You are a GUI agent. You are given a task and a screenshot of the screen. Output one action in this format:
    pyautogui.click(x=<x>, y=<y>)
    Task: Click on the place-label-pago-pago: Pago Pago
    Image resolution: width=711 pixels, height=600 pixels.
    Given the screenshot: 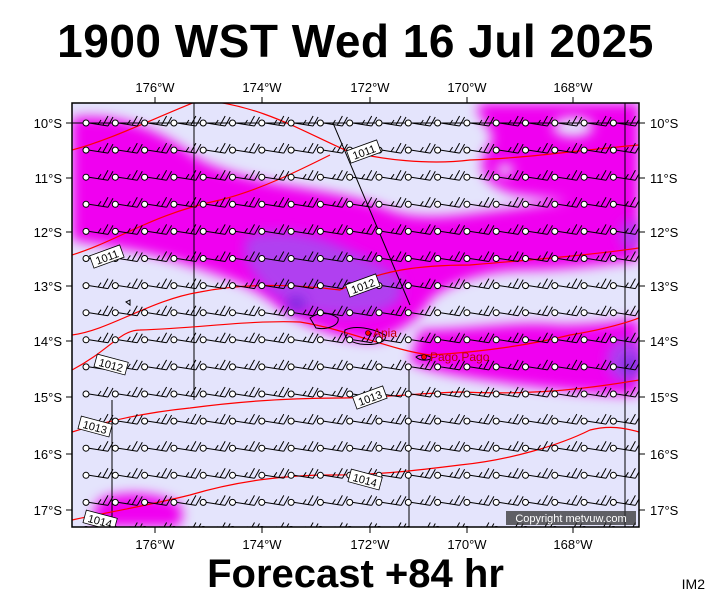 What is the action you would take?
    pyautogui.click(x=460, y=357)
    